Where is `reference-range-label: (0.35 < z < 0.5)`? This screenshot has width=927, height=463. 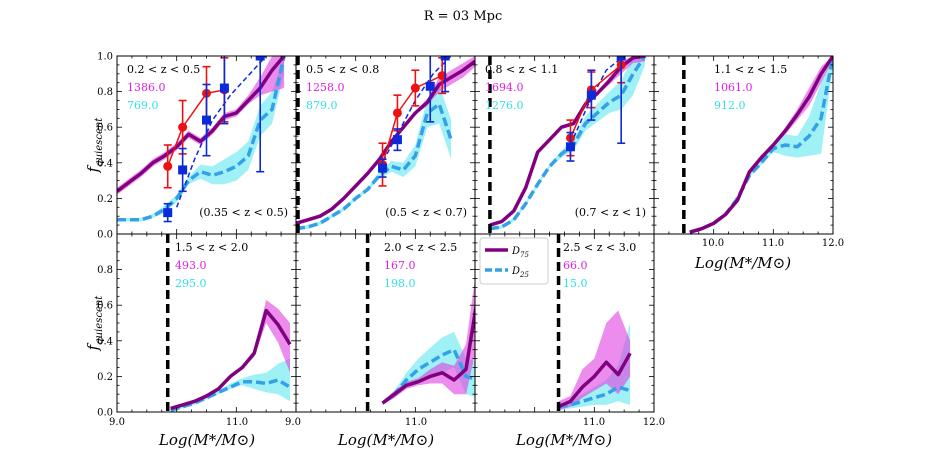
reference-range-label: (0.35 < z < 0.5) is located at coordinates (243, 212).